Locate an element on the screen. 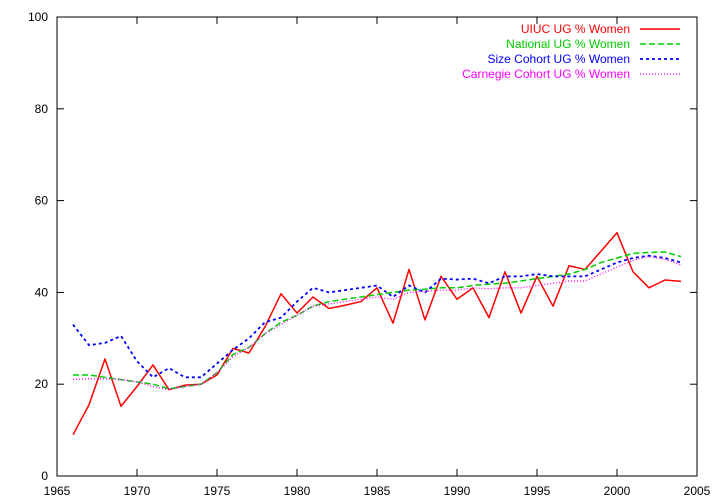 This screenshot has height=504, width=720. x-tick-label: 2005 is located at coordinates (697, 491).